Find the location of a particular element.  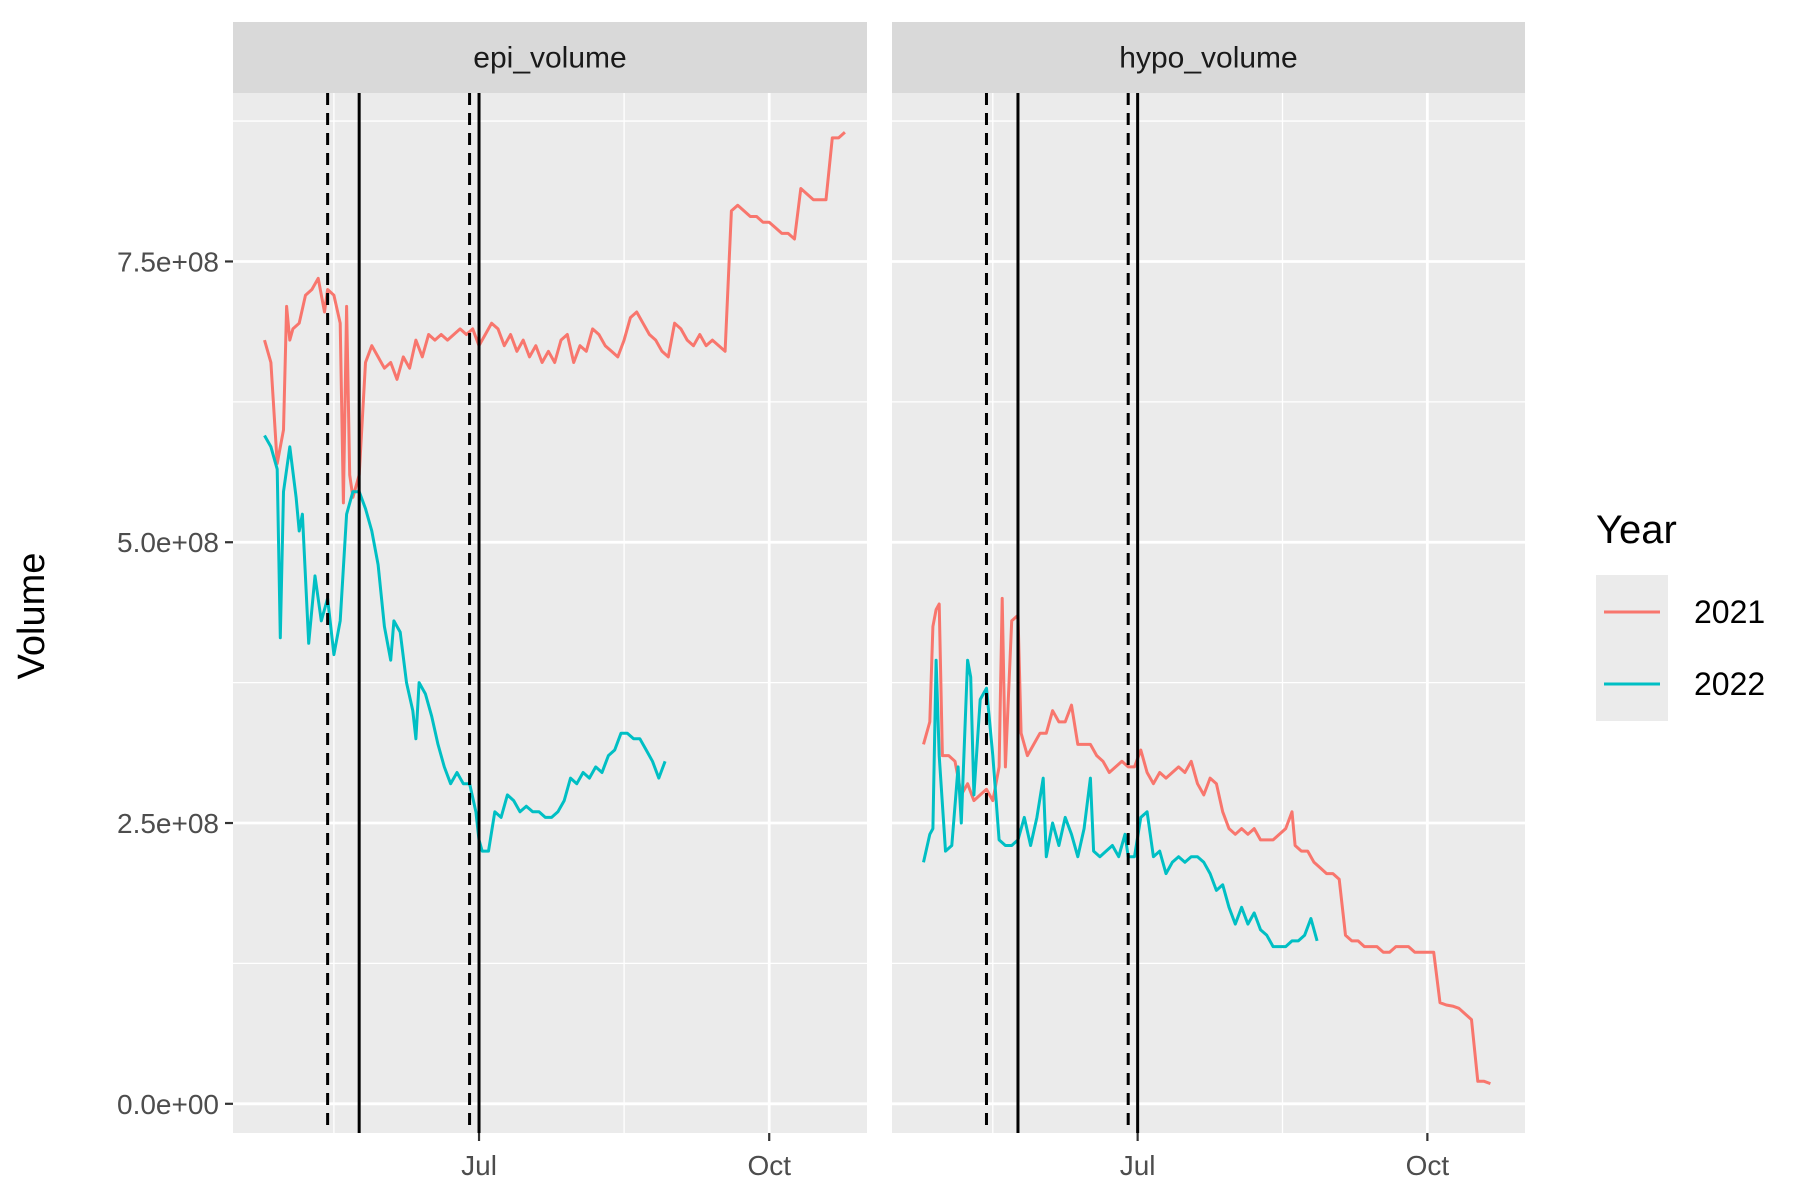

legend-label-2022: 2022 is located at coordinates (1729, 684).